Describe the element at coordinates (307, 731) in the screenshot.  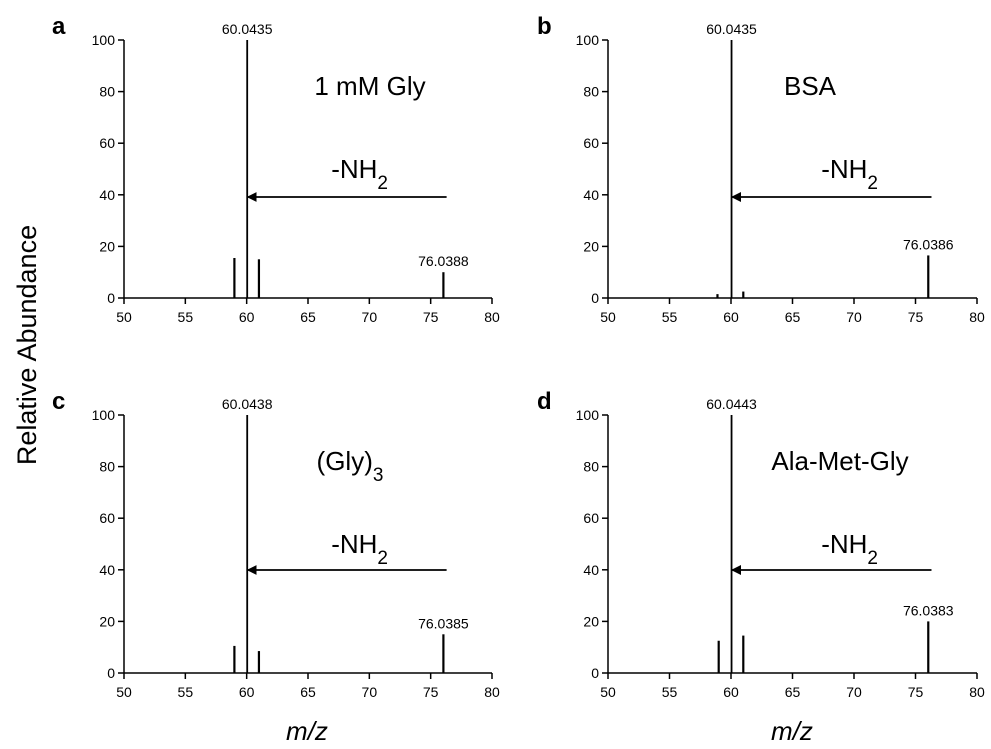
I see `x-axis-label-left: m/z` at that location.